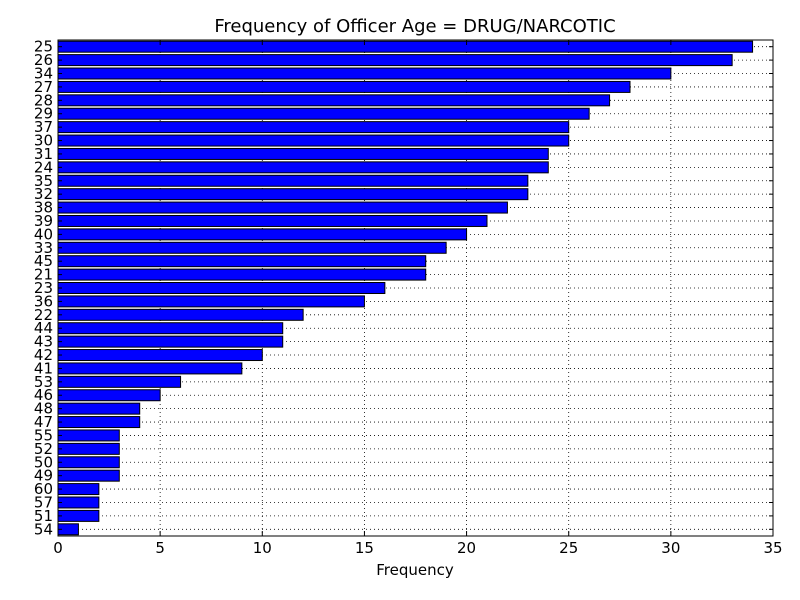  Describe the element at coordinates (43, 60) in the screenshot. I see `y-tick-label: 26` at that location.